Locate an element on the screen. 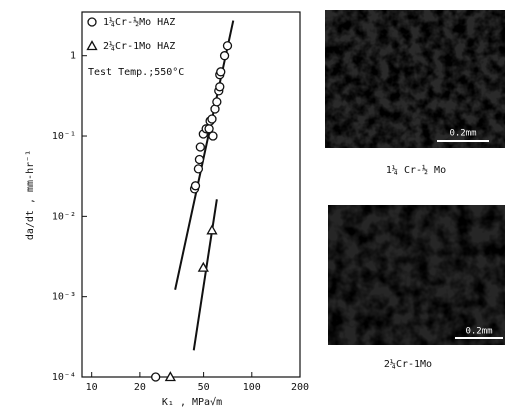 Image resolution: width=514 pixels, height=414 pixels. y-tick-label: 1 is located at coordinates (73, 56).